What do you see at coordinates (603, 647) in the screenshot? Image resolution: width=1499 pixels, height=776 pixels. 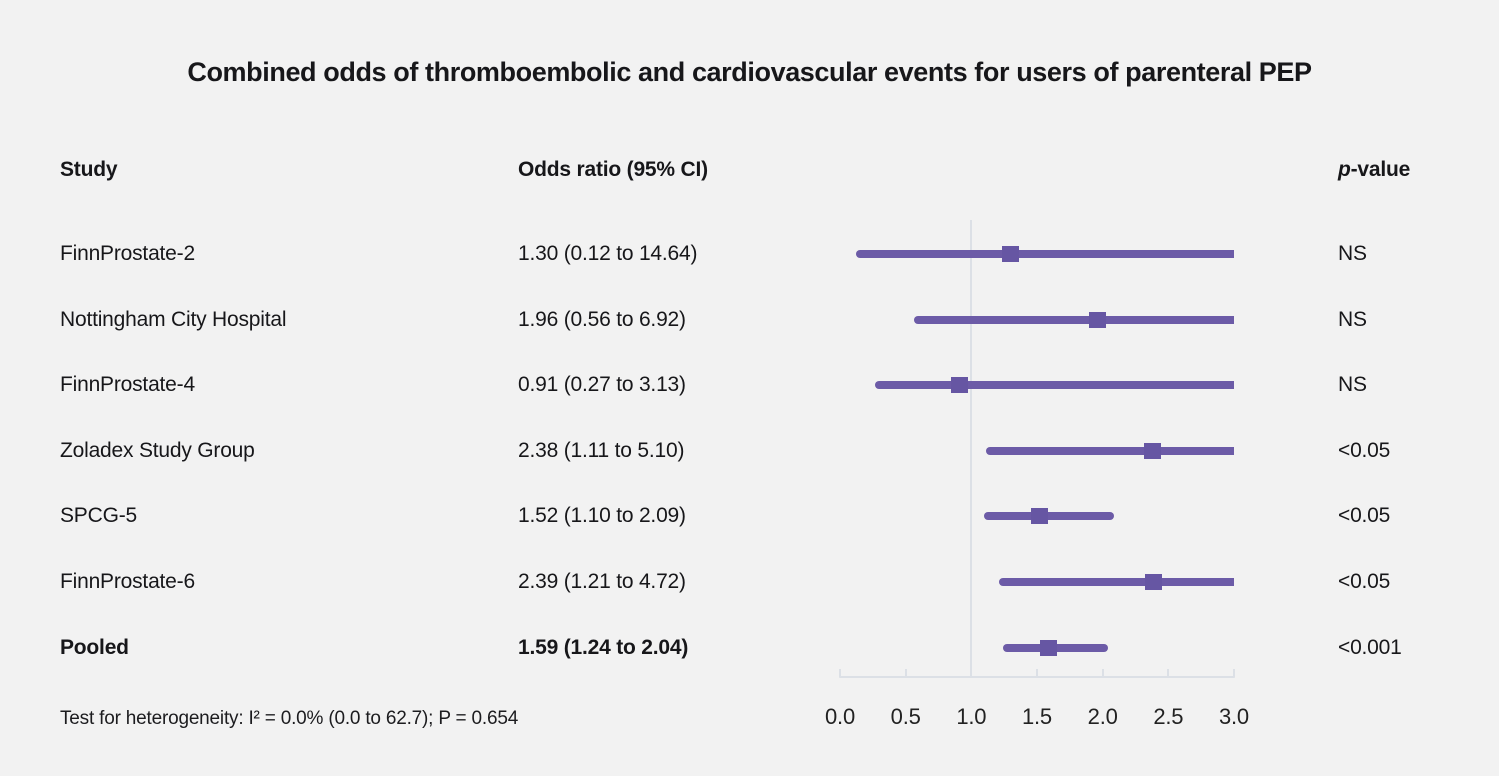 I see `odds-ratio-text: 1.59 (1.24 to 2.04)` at bounding box center [603, 647].